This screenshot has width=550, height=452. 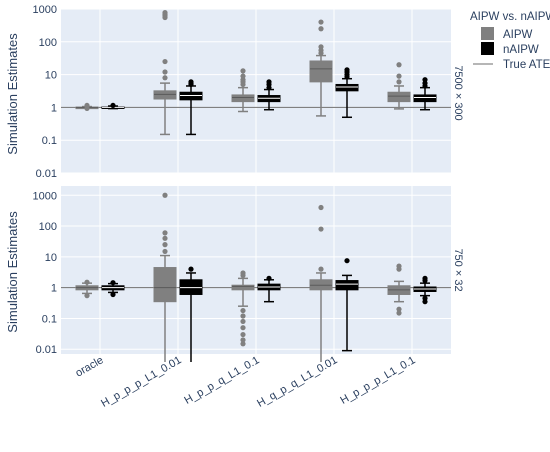 What do you see at coordinates (518, 35) in the screenshot?
I see `legend-label-aipw: AIPW` at bounding box center [518, 35].